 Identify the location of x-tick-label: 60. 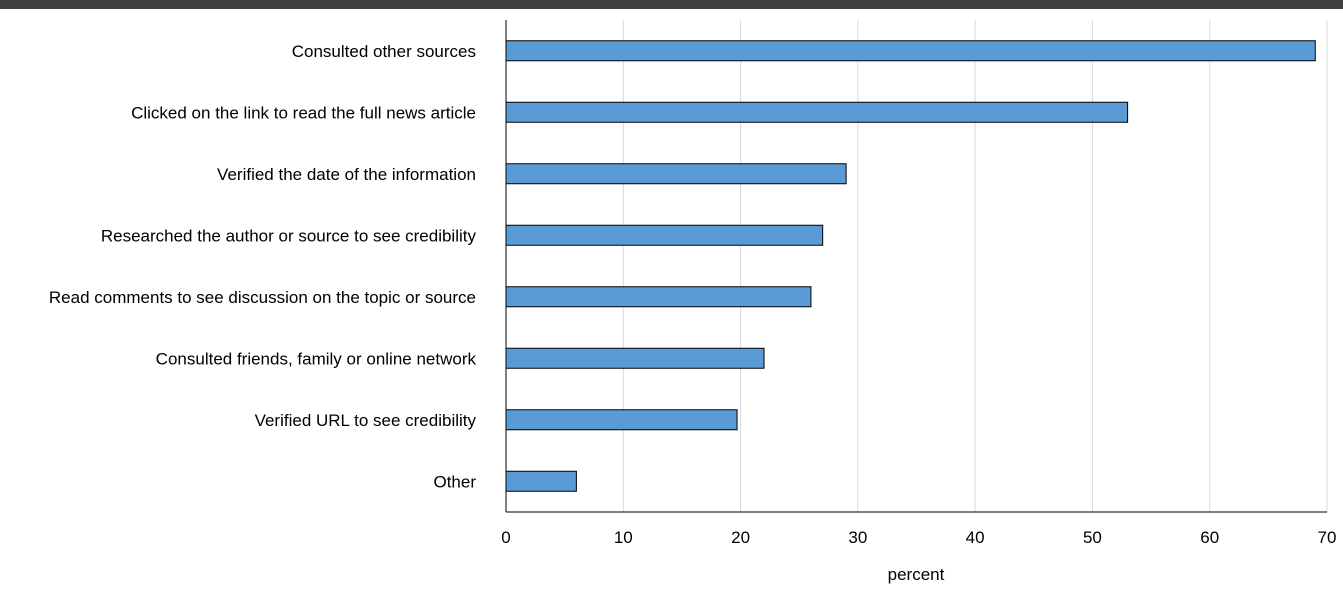
(1209, 537).